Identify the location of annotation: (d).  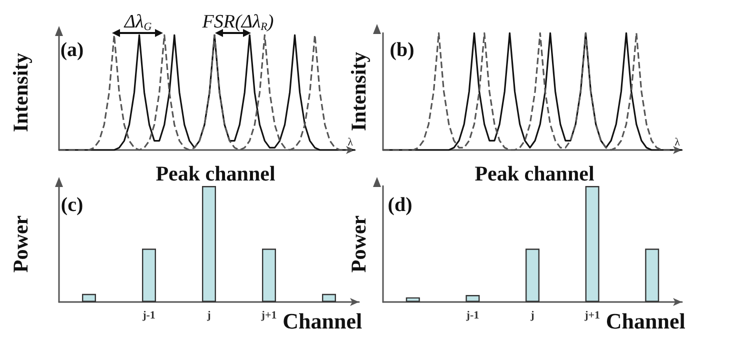
(400, 205).